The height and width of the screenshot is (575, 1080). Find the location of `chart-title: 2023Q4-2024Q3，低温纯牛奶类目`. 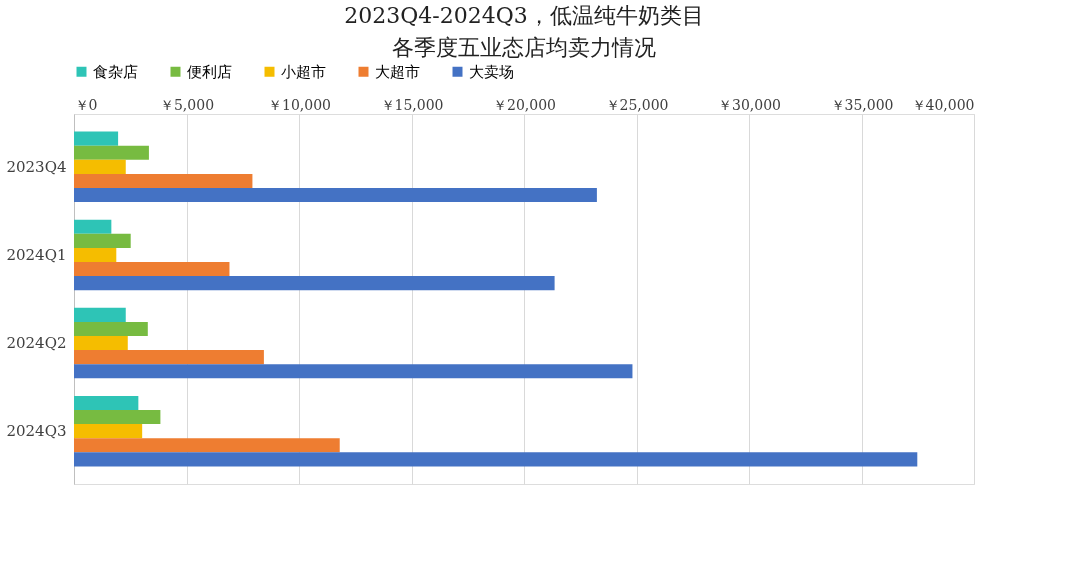

chart-title: 2023Q4-2024Q3，低温纯牛奶类目 is located at coordinates (524, 15).